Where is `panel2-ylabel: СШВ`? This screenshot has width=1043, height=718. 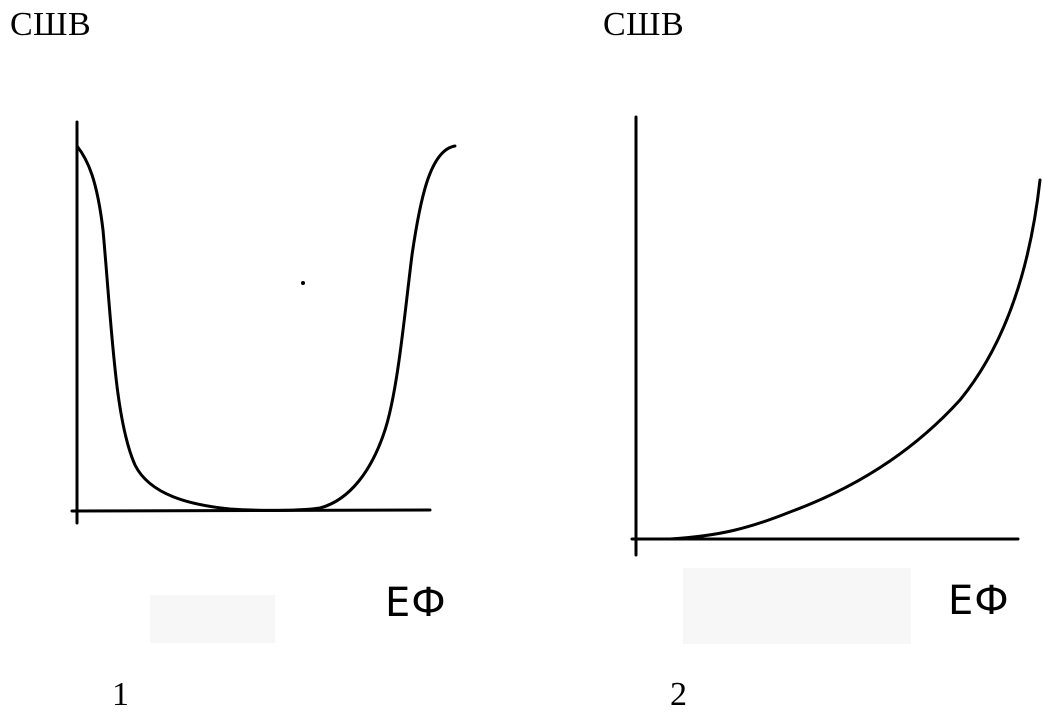 panel2-ylabel: СШВ is located at coordinates (644, 24).